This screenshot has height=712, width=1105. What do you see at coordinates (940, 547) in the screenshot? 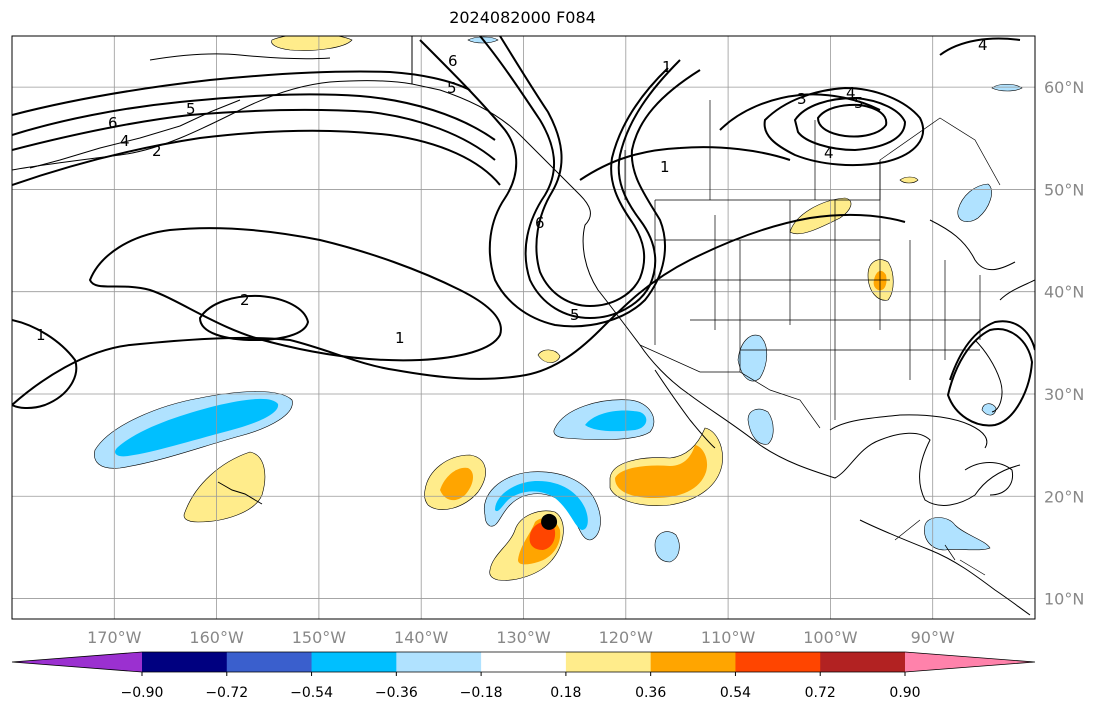
I see `border-central-america` at bounding box center [940, 547].